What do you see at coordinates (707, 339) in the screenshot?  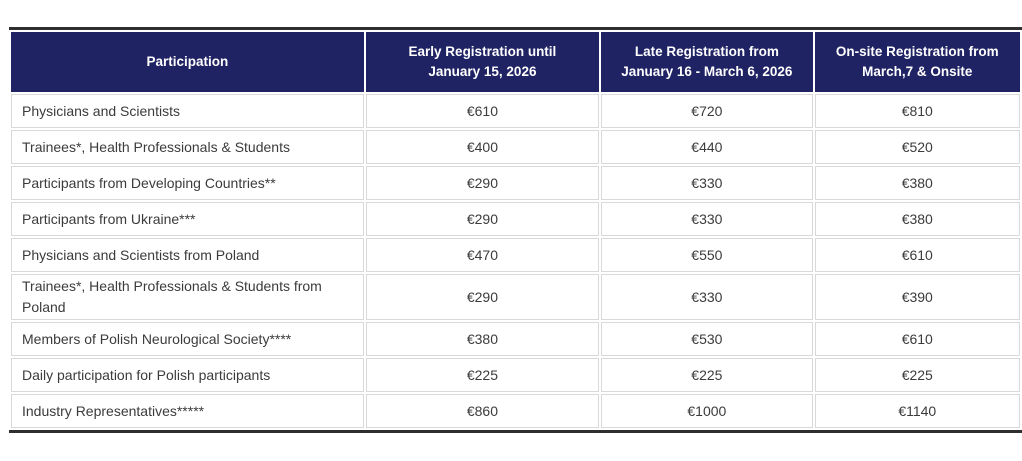 I see `late-price-cell: €530` at bounding box center [707, 339].